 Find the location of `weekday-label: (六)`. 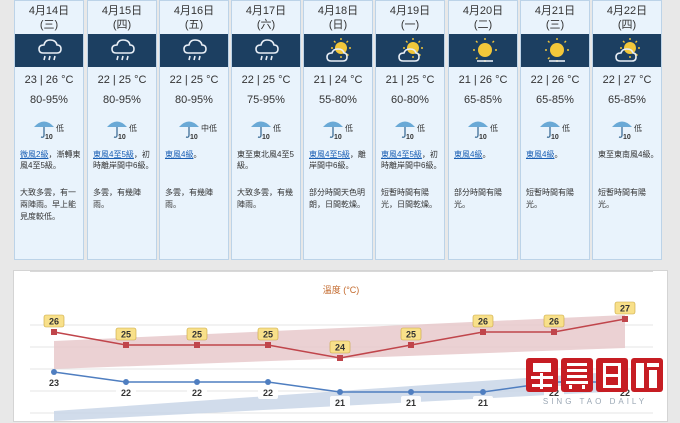

weekday-label: (六) is located at coordinates (266, 25).